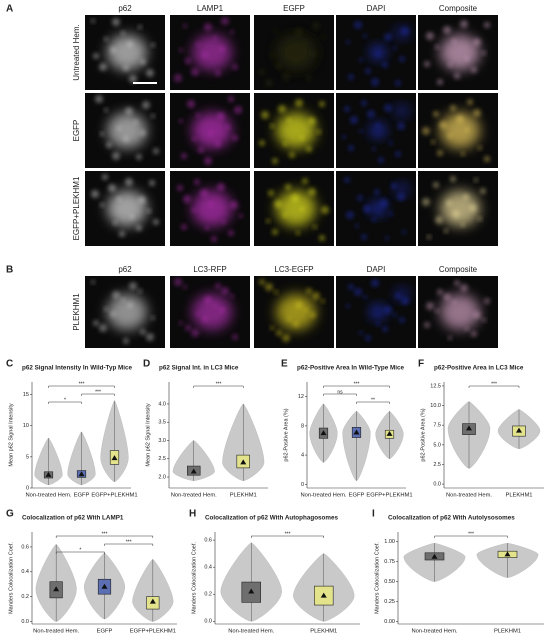 The image size is (550, 642). I want to click on y-tick-label: 0.0, so click(208, 622).